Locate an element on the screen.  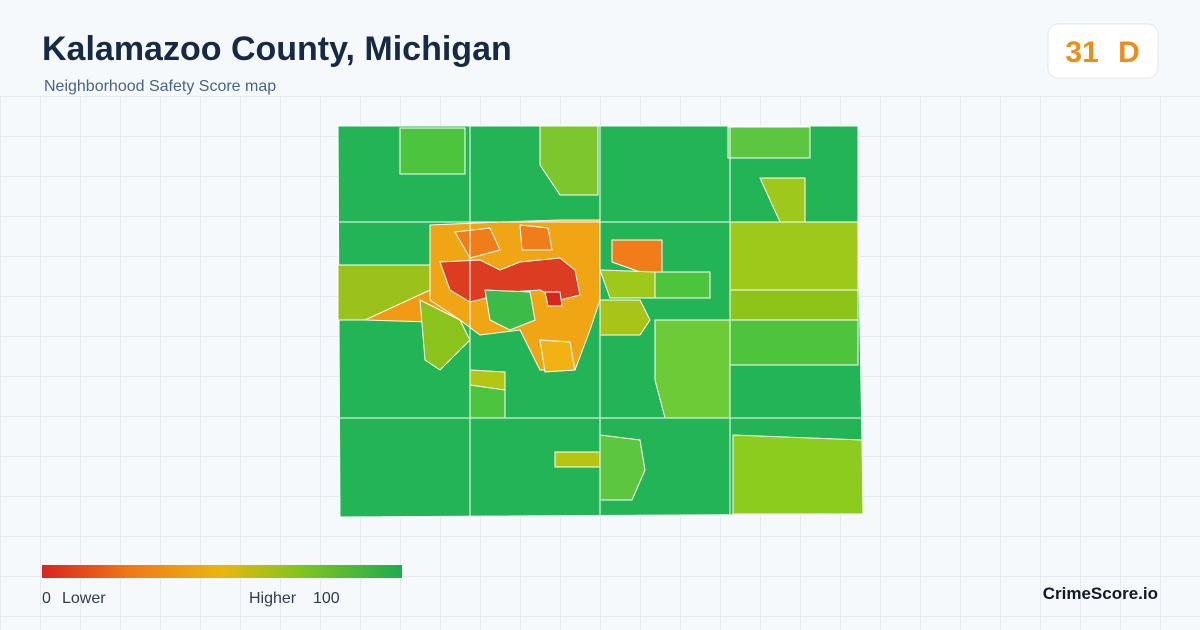
score-grade: D is located at coordinates (1129, 52).